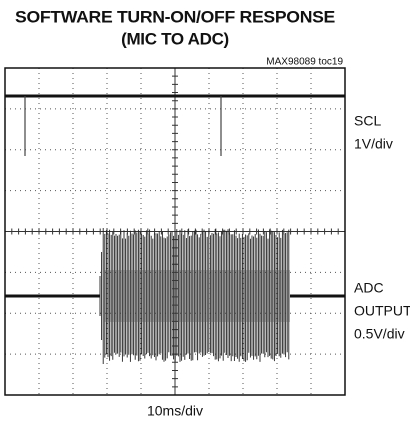 This screenshot has height=433, width=410. What do you see at coordinates (382, 311) in the screenshot?
I see `channel-name: OUTPUT` at bounding box center [382, 311].